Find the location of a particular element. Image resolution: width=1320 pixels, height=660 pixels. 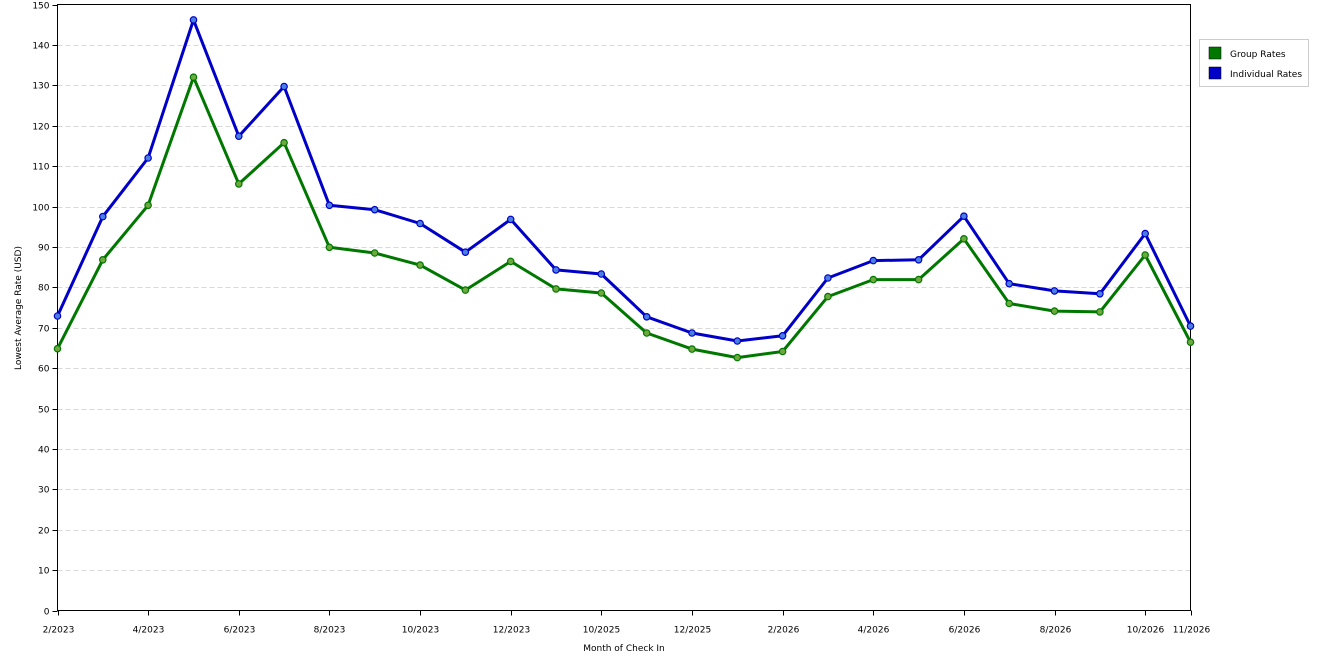

y-tick-label: 60 is located at coordinates (44, 370).